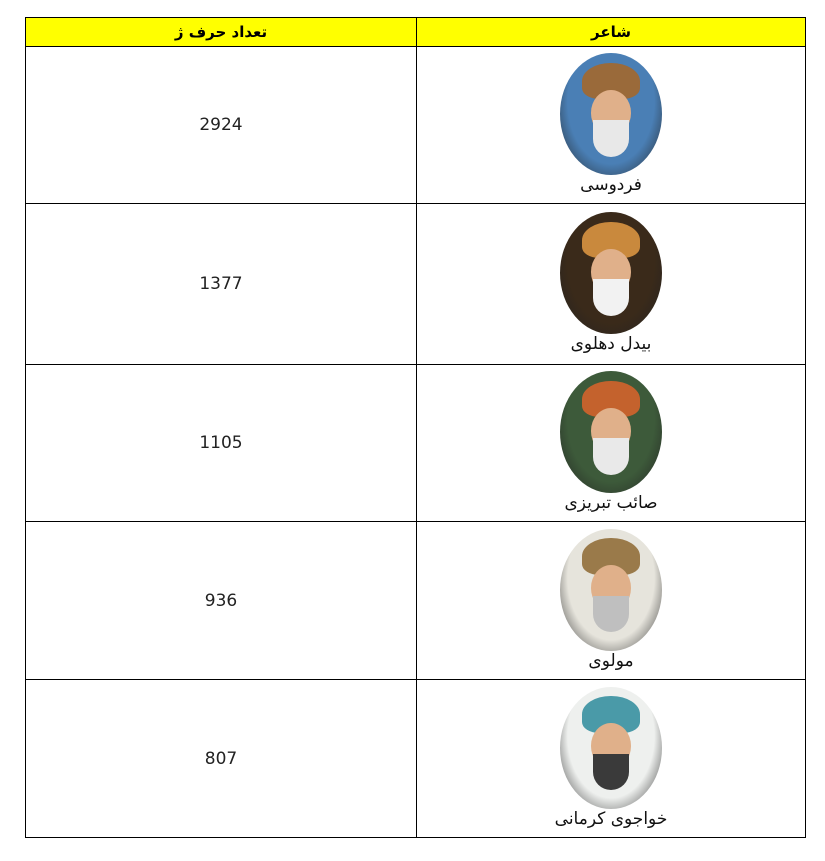  I want to click on poet-name: خواجوی کرمانی, so click(611, 818).